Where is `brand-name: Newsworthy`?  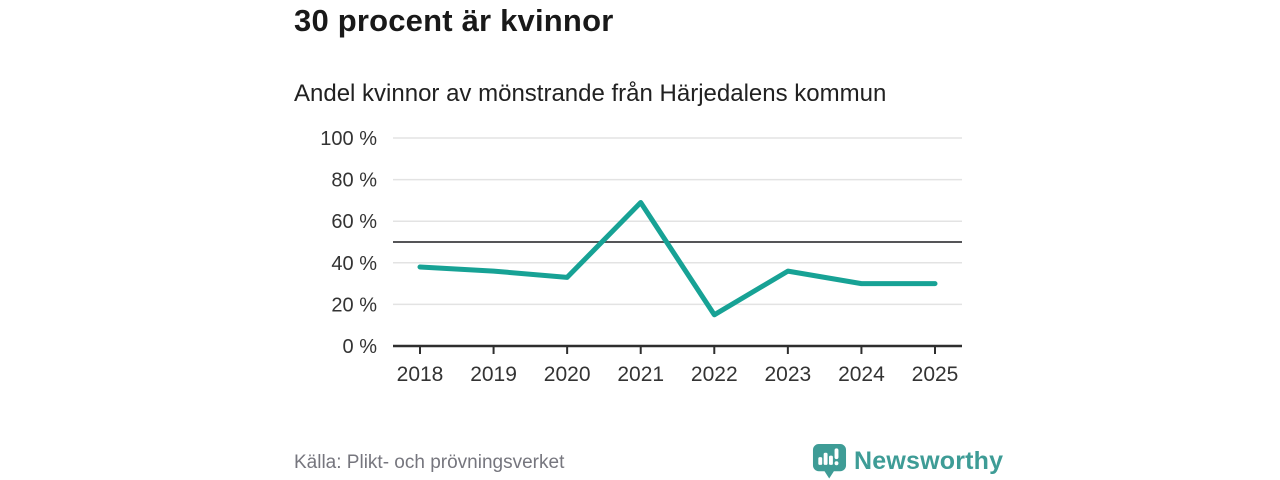 brand-name: Newsworthy is located at coordinates (929, 461).